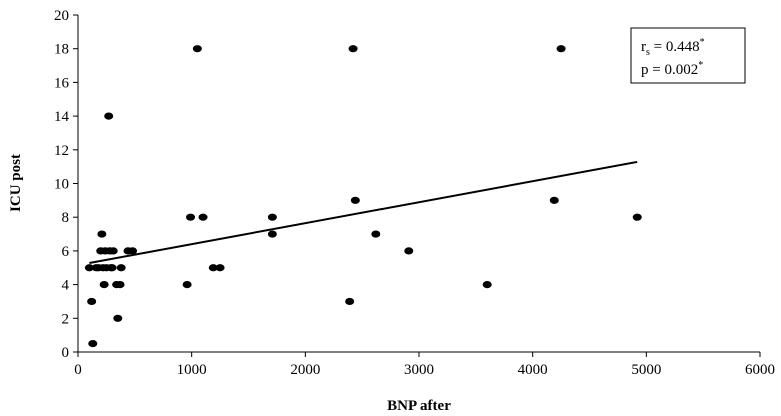 This screenshot has height=416, width=781. I want to click on p-value-star: *, so click(700, 65).